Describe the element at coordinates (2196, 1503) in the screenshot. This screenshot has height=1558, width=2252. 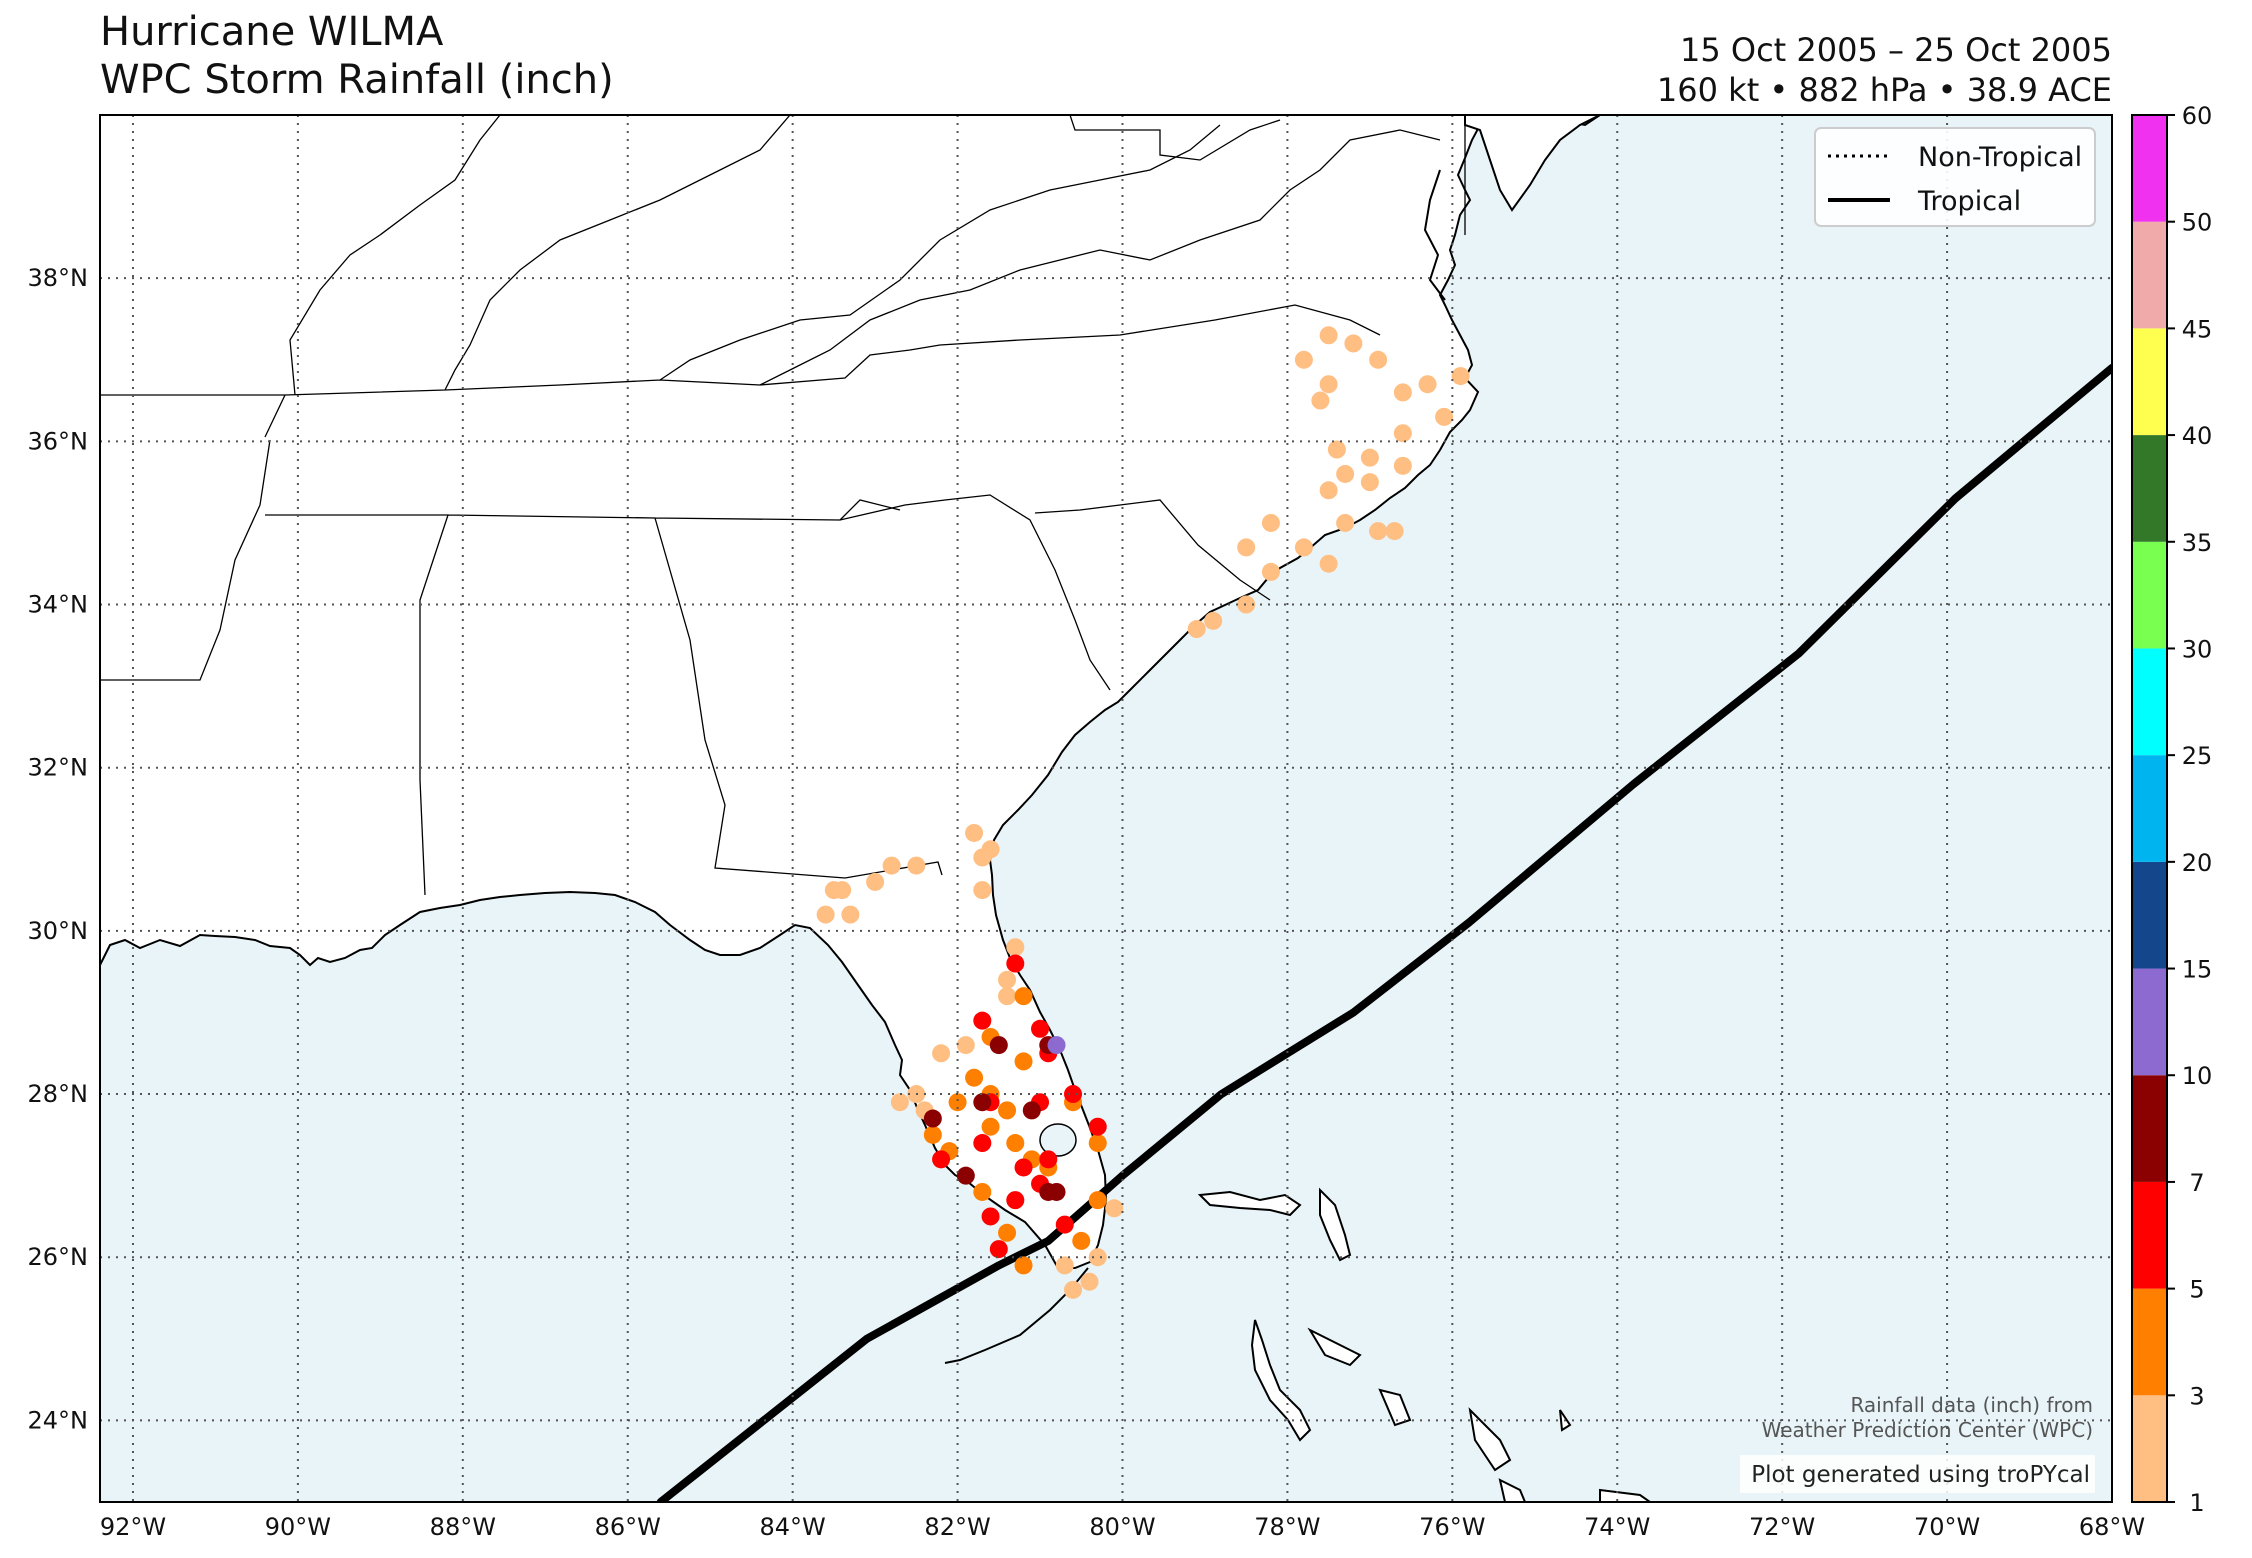
I see `colorbar-tick-label: 1` at that location.